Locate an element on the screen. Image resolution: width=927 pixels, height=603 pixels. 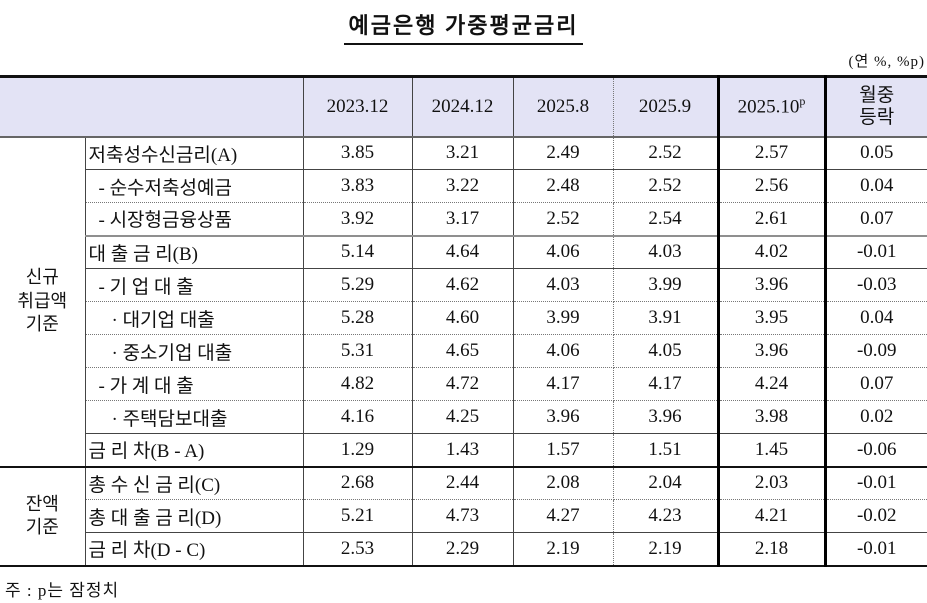
value-cell: -0.09 is located at coordinates (876, 351).